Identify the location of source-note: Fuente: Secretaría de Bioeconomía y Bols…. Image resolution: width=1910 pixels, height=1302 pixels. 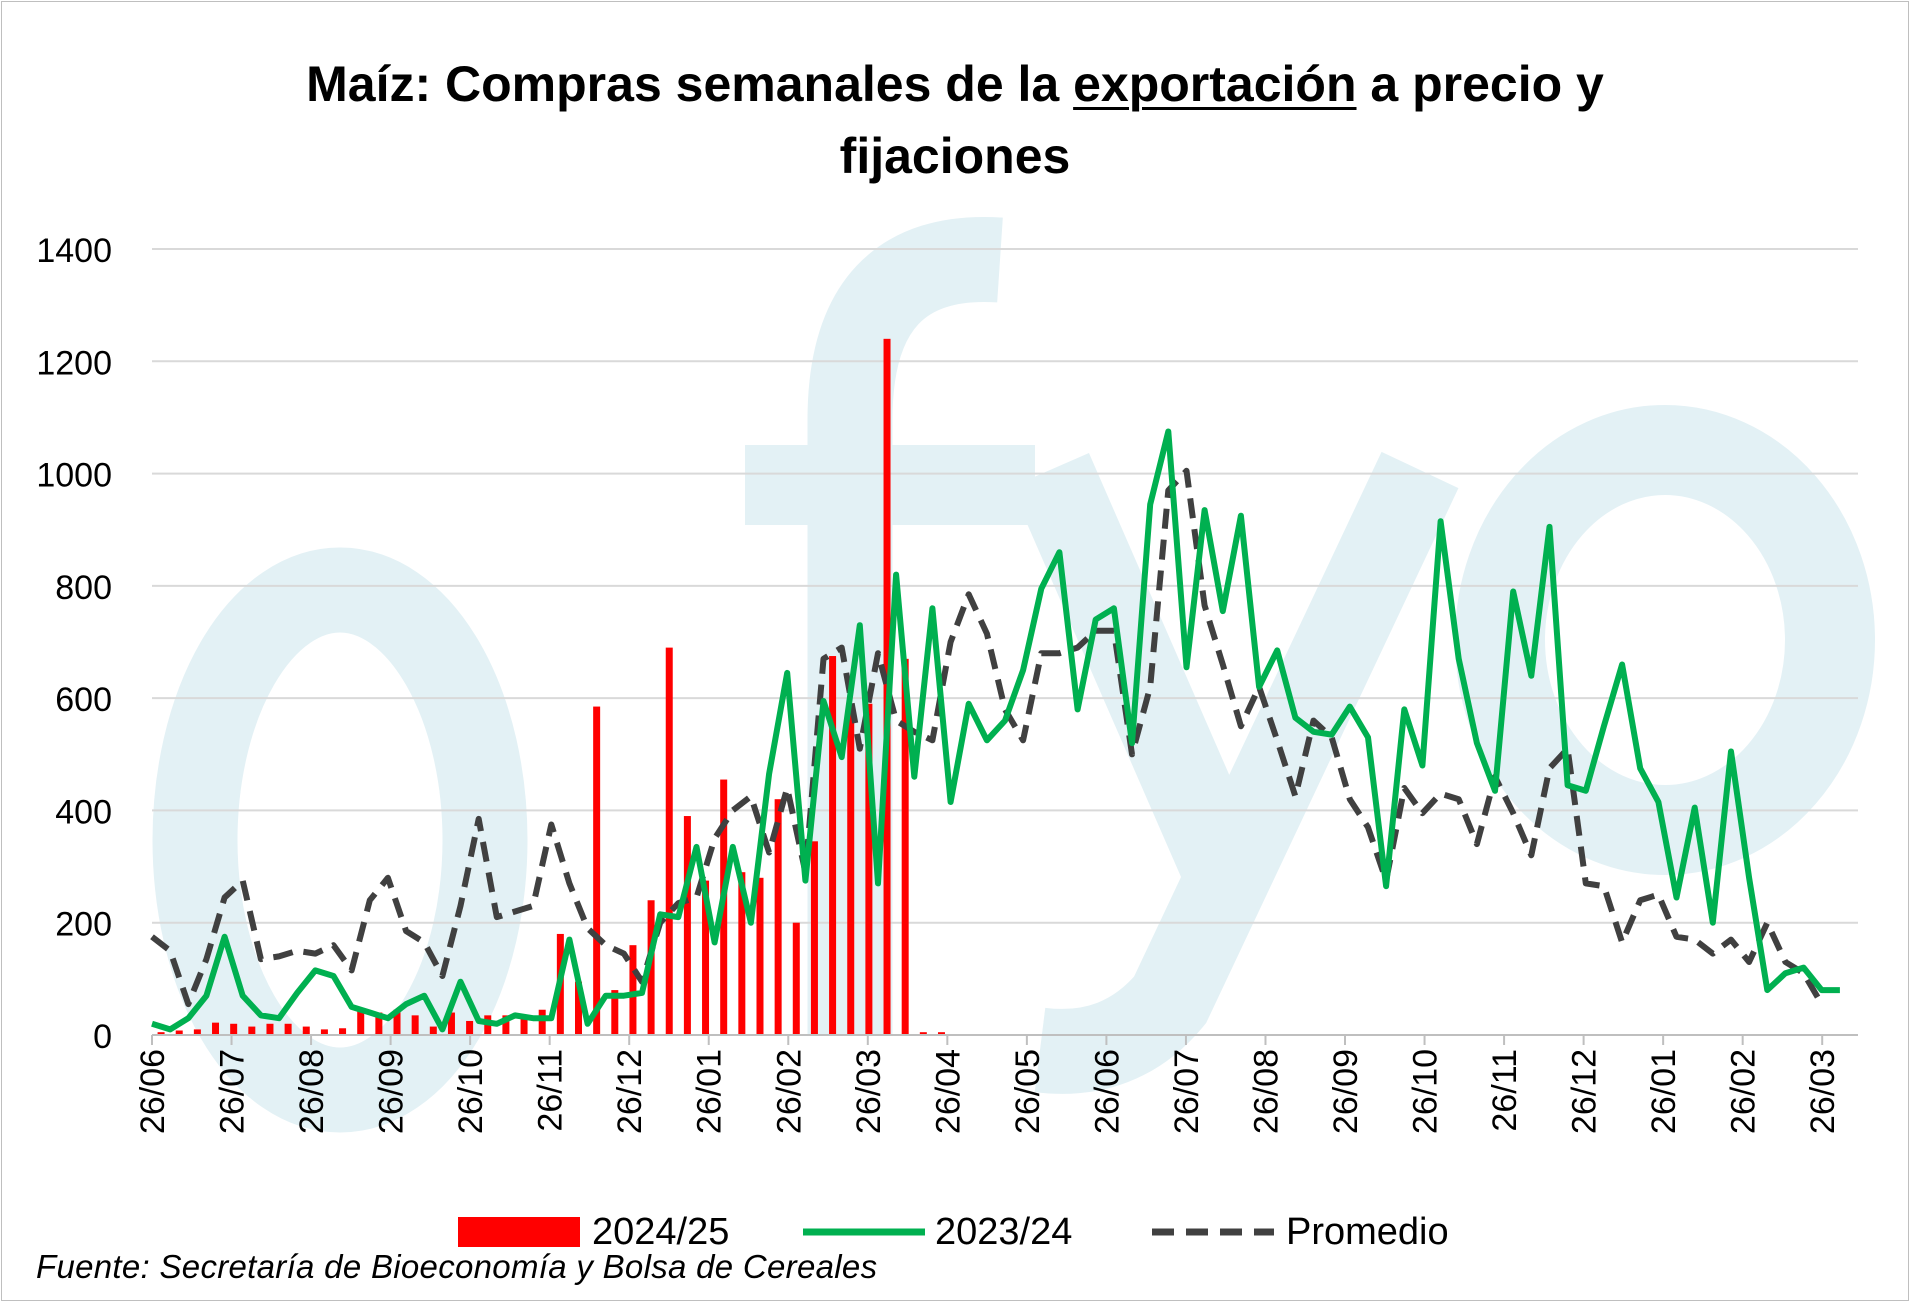
(457, 1266).